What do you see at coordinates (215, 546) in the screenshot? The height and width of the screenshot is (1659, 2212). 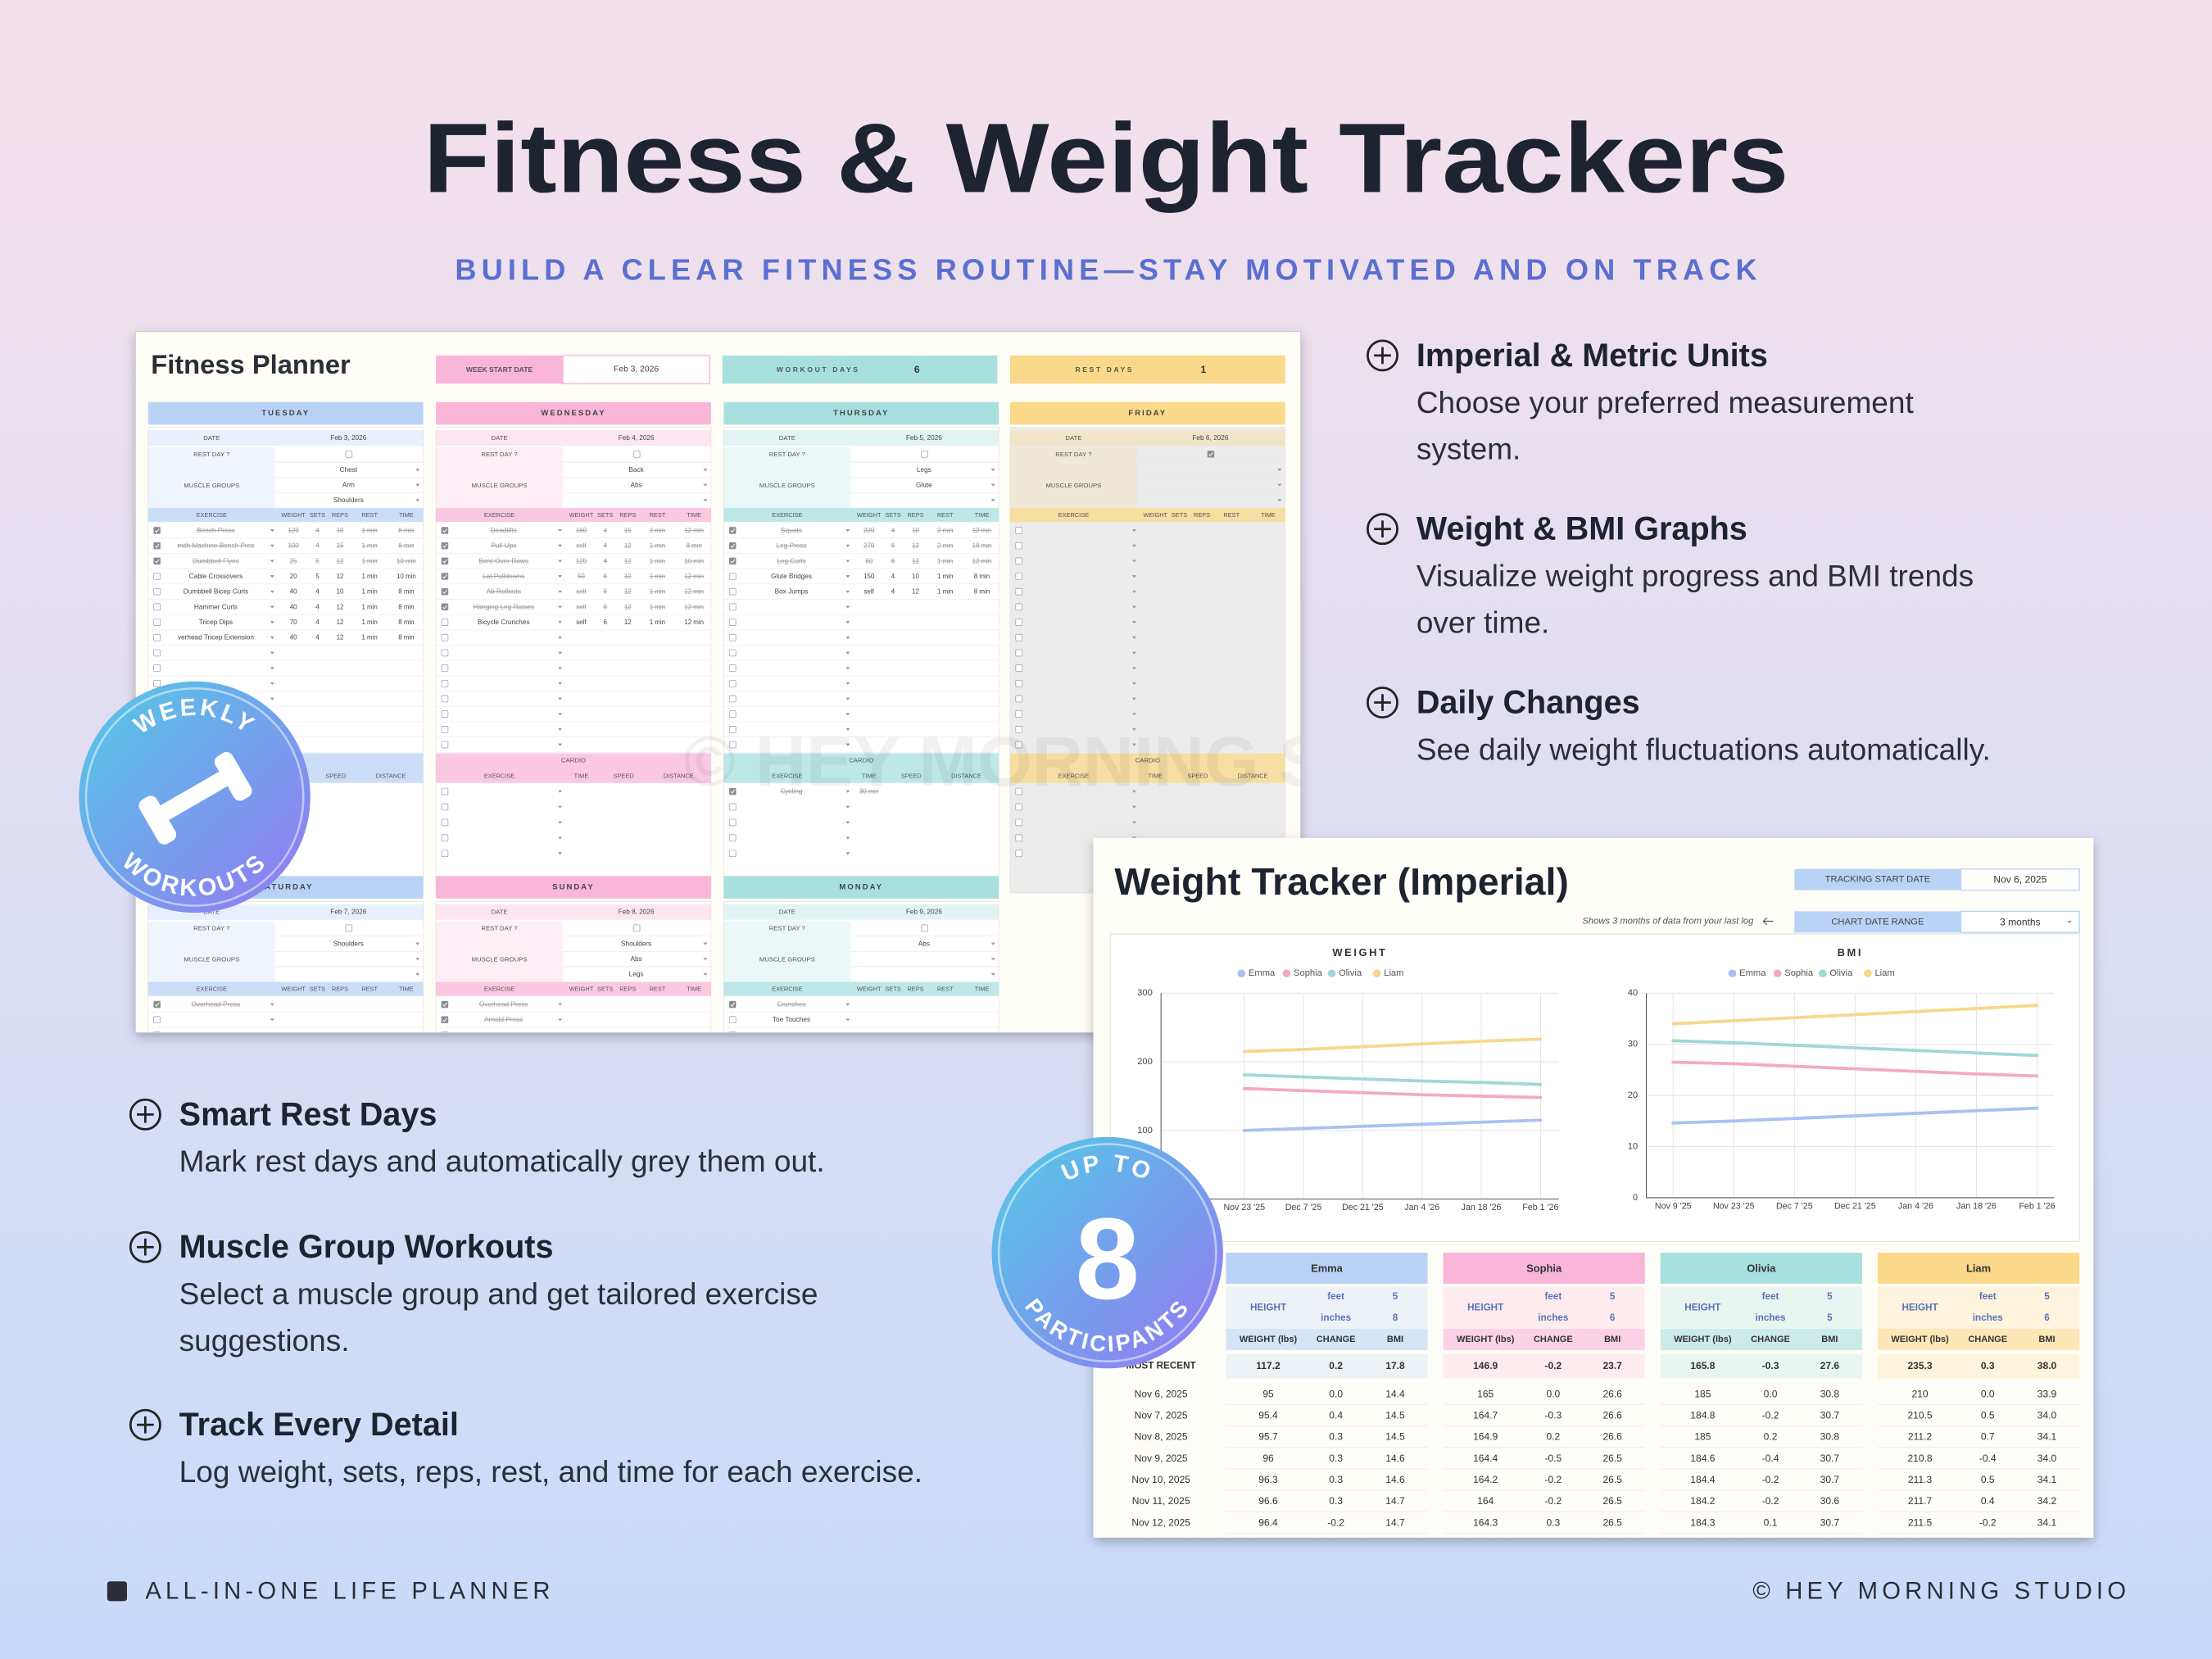 I see `exercise-name: mith Machine Bench Pres` at bounding box center [215, 546].